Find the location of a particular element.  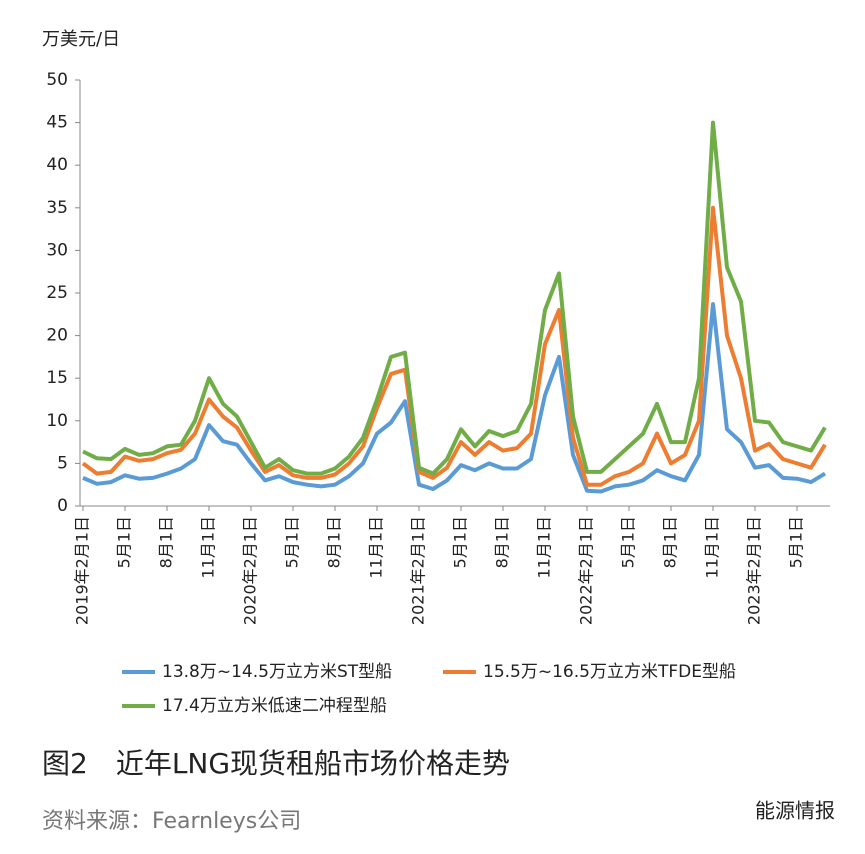

x-tick-label: 2019年2月1日 is located at coordinates (82, 570).